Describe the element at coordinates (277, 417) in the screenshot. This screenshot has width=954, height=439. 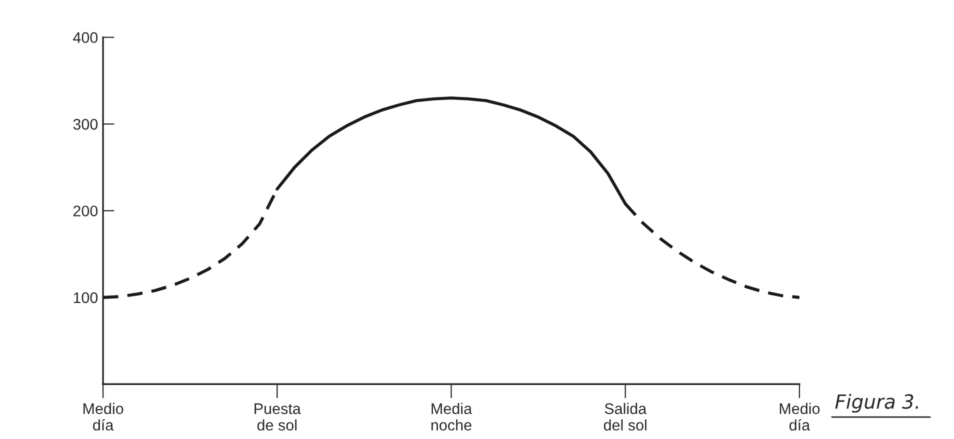
I see `x-tick-label: Puesta de sol` at that location.